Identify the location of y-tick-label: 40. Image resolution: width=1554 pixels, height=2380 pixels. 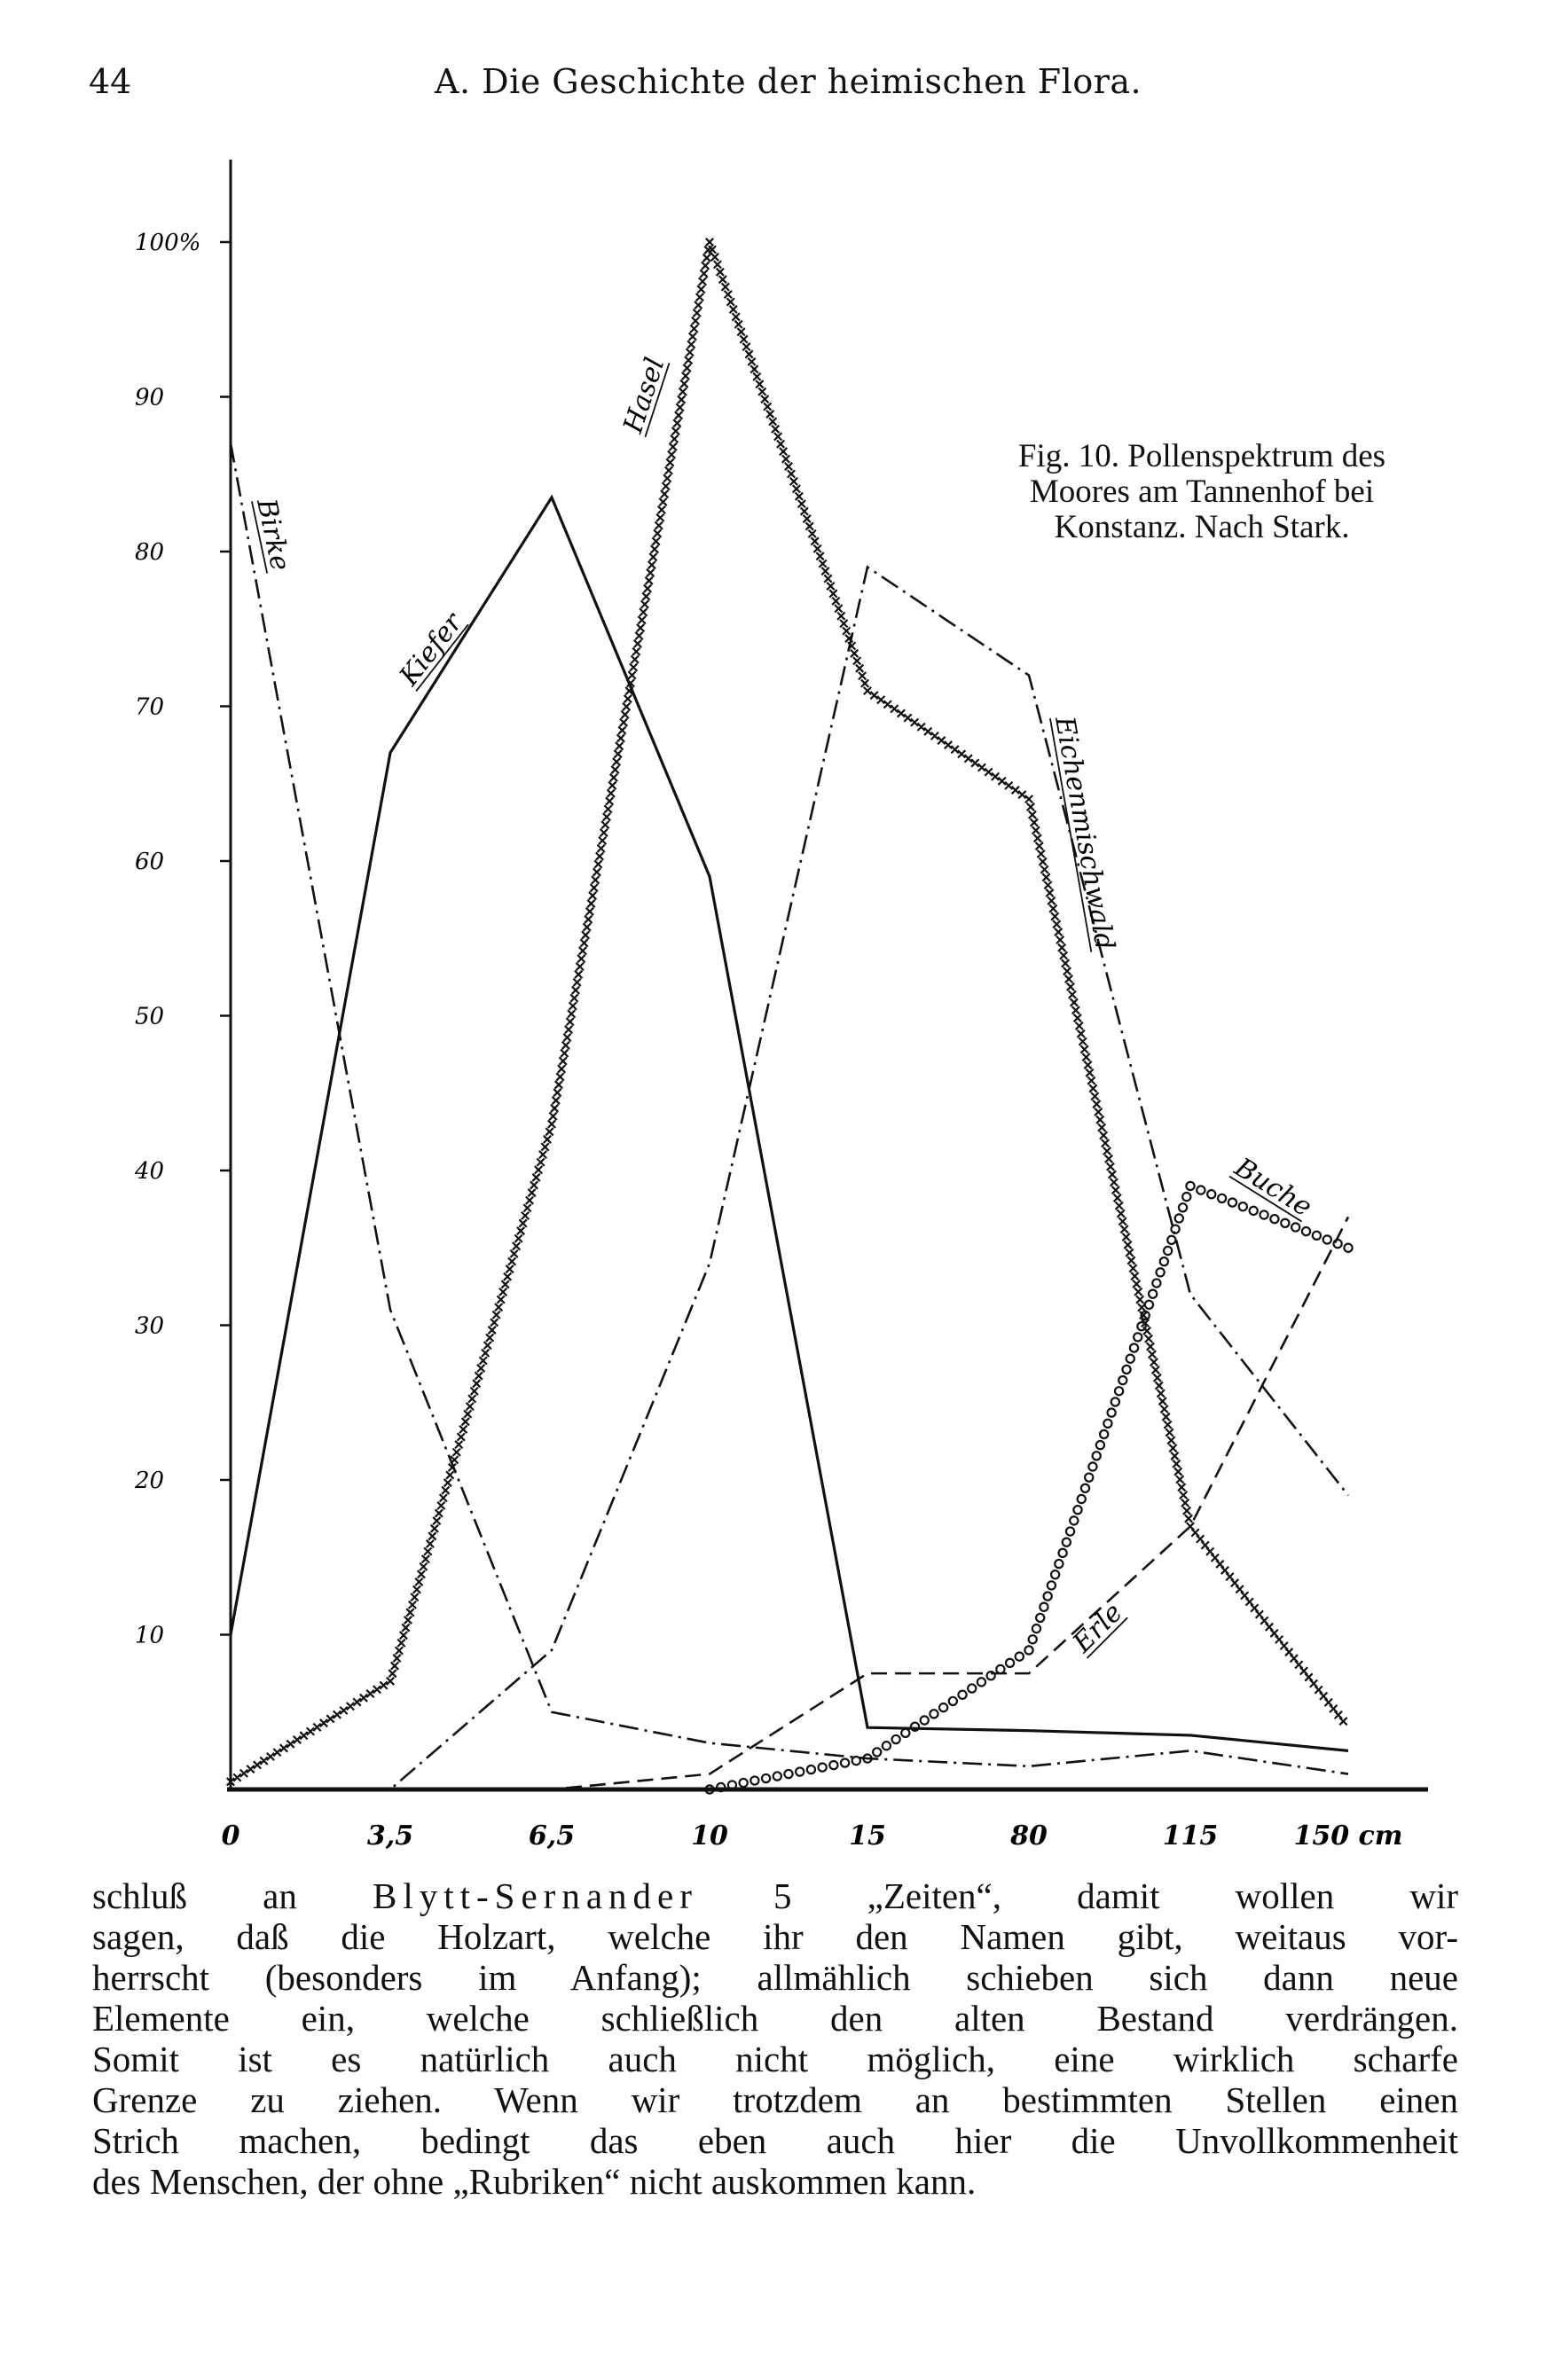
(149, 1171).